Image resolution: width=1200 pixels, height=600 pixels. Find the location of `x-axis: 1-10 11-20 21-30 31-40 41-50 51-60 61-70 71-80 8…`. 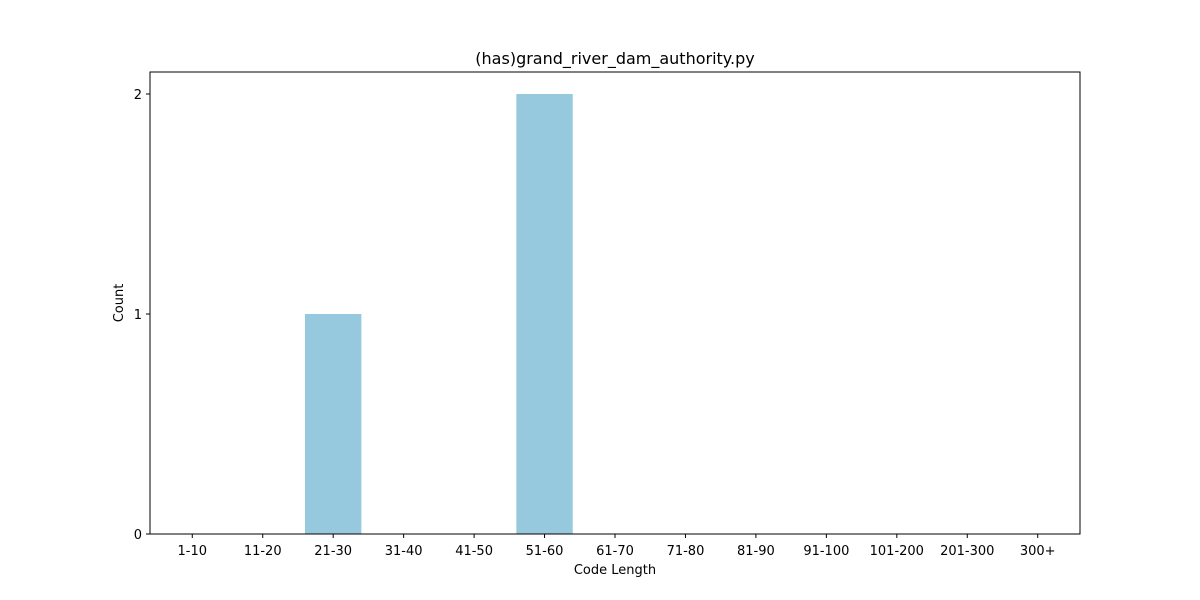

x-axis: 1-10 11-20 21-30 31-40 41-50 51-60 61-70 71-80 8… is located at coordinates (617, 546).